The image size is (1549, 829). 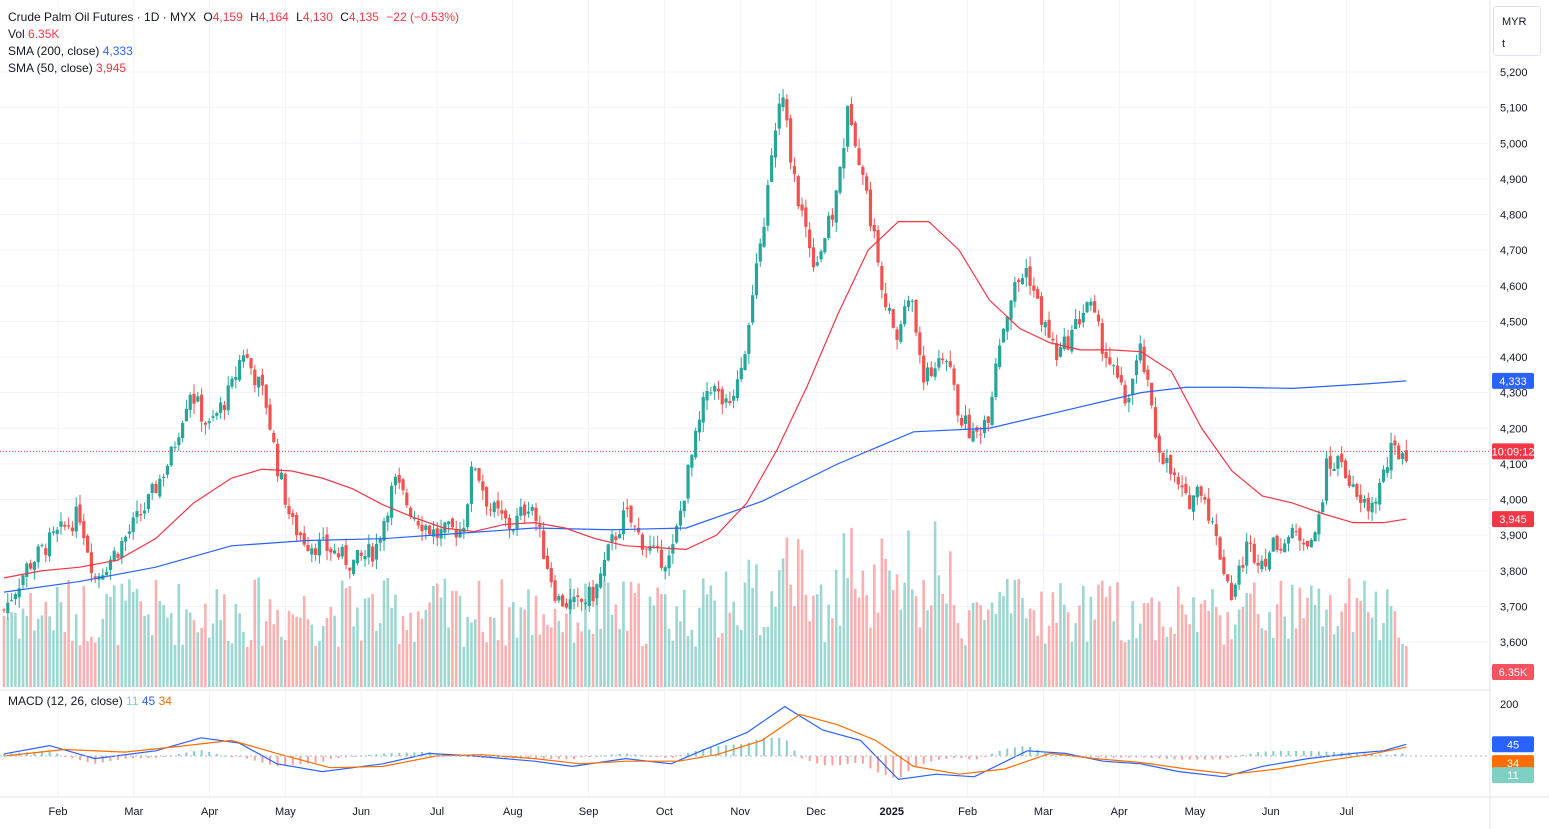 What do you see at coordinates (1513, 775) in the screenshot?
I see `hist-value-tag: 11` at bounding box center [1513, 775].